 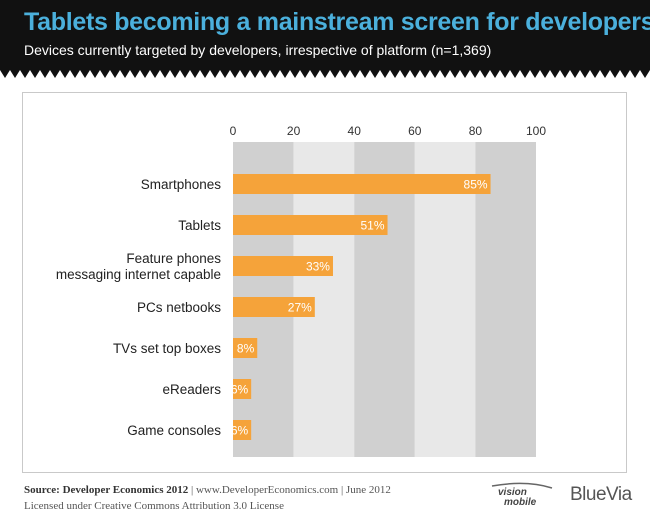 I want to click on x-tick-label: 40, so click(x=355, y=131).